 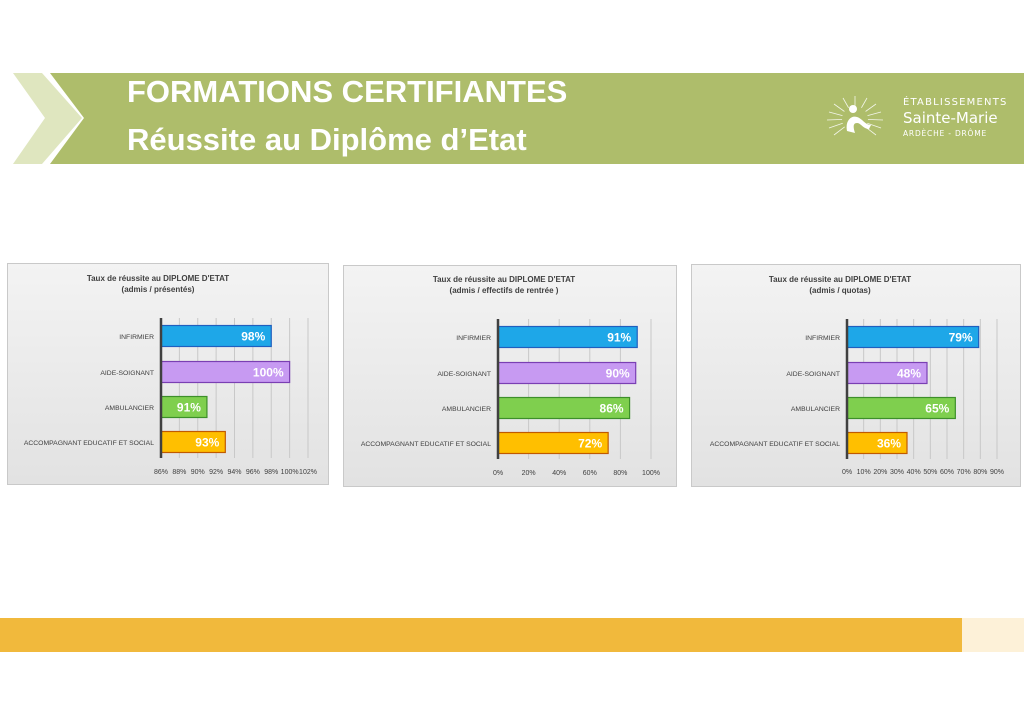 I want to click on x-tick-label: 96%, so click(x=253, y=472).